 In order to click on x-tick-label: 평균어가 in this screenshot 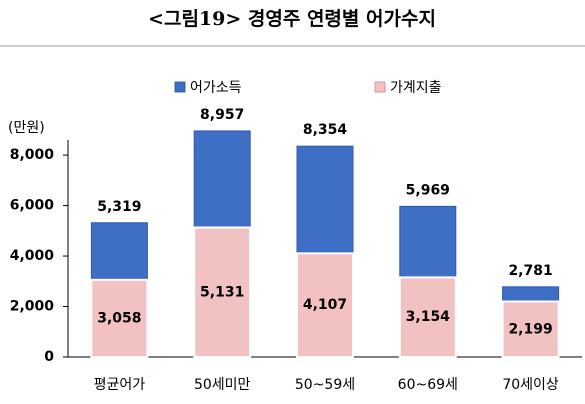, I will do `click(120, 385)`.